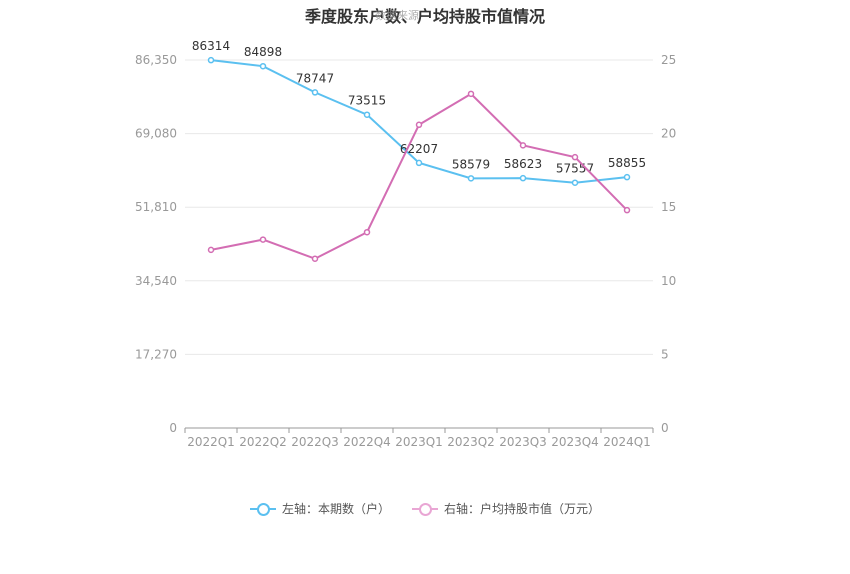 This screenshot has height=574, width=850. I want to click on x-tick-label: 2022Q3, so click(315, 442).